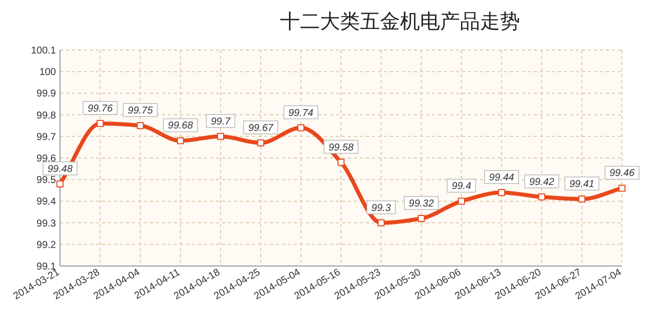 This screenshot has width=650, height=326. What do you see at coordinates (220, 122) in the screenshot?
I see `data-label: 99.7` at bounding box center [220, 122].